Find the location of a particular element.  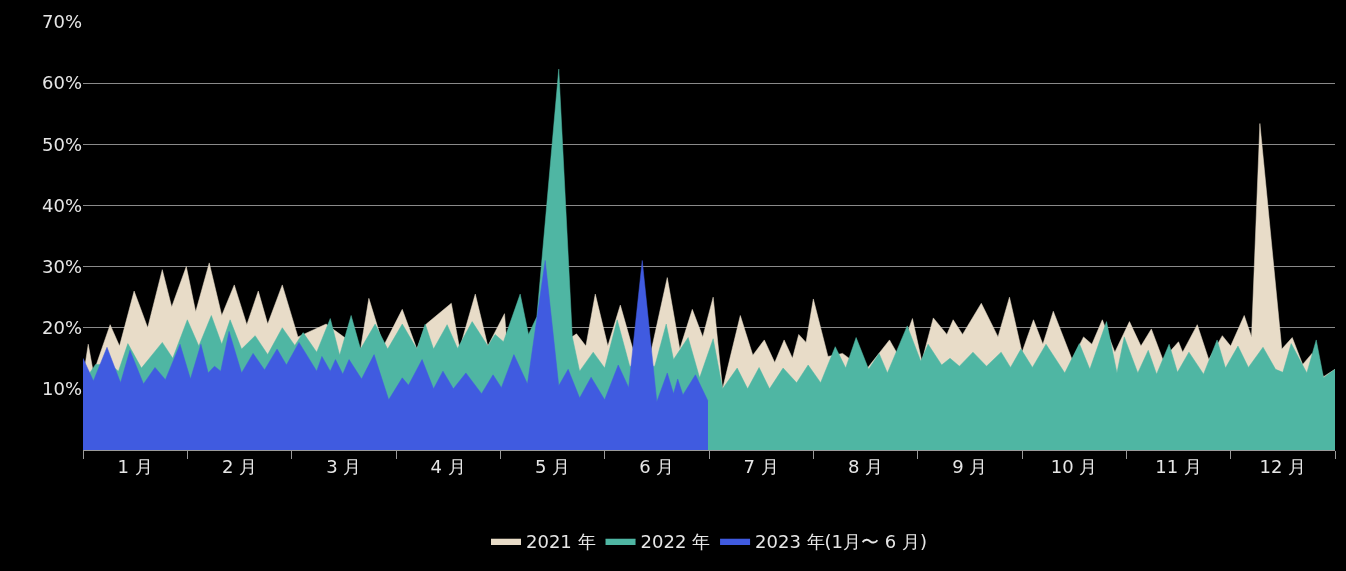

y-tick-label: 10% is located at coordinates (61, 389).